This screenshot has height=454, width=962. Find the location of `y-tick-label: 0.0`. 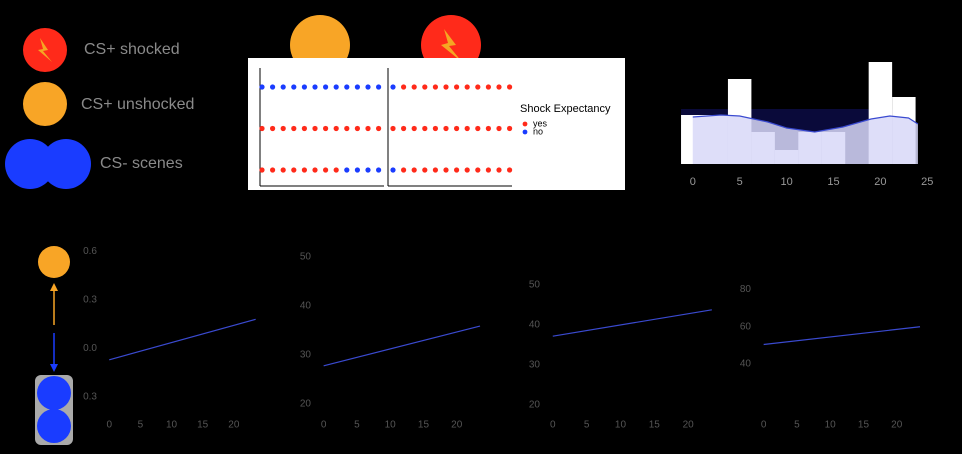

y-tick-label: 0.0 is located at coordinates (90, 348).